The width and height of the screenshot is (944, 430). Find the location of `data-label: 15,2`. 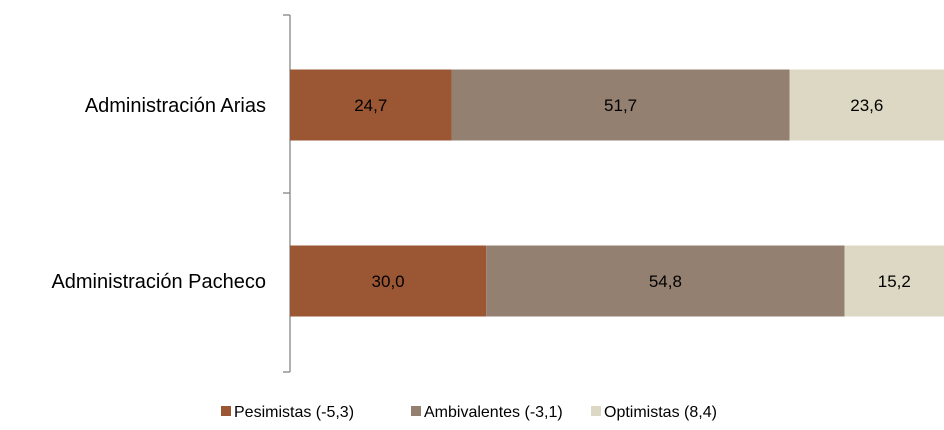

data-label: 15,2 is located at coordinates (894, 281).